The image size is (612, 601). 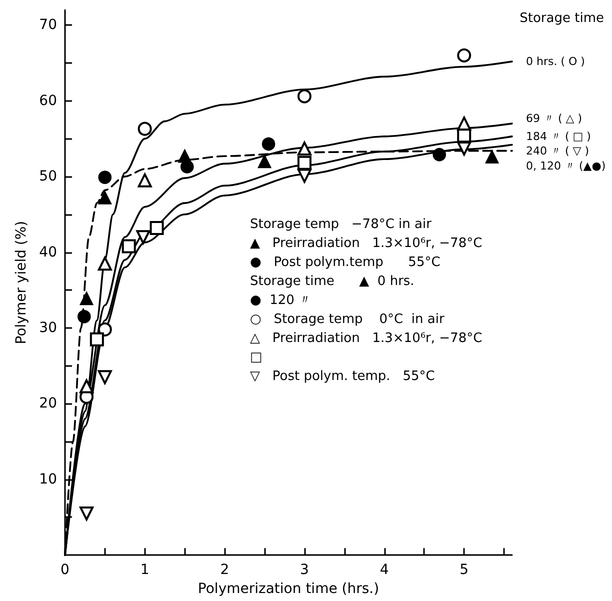 What do you see at coordinates (21, 282) in the screenshot?
I see `y-axis-title: Polymer yield (%)` at bounding box center [21, 282].